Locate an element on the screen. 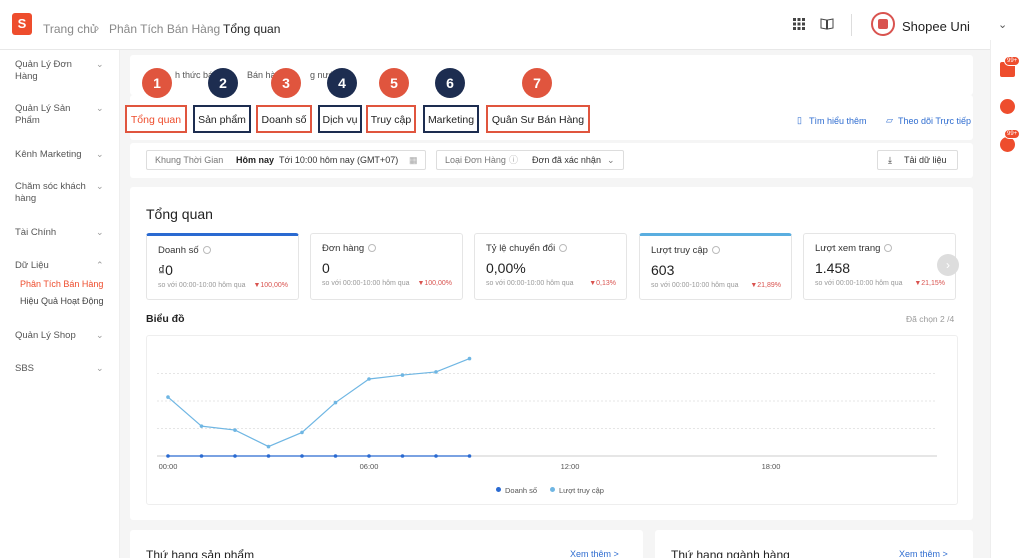  kpi-value: 1.458 is located at coordinates (833, 268).